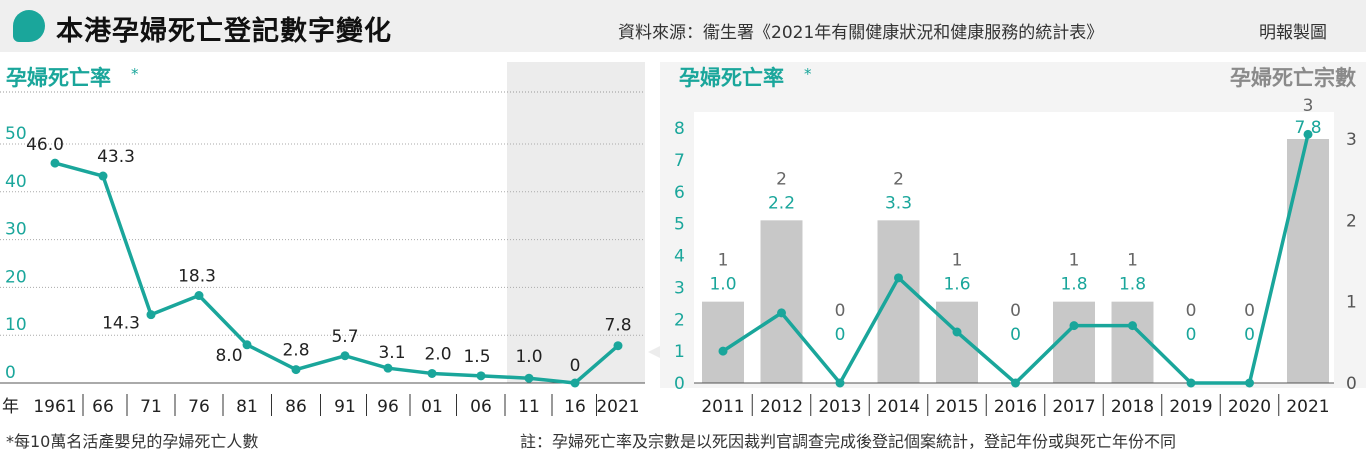 The width and height of the screenshot is (1366, 452). What do you see at coordinates (617, 407) in the screenshot?
I see `left-x-tick: 2021` at bounding box center [617, 407].